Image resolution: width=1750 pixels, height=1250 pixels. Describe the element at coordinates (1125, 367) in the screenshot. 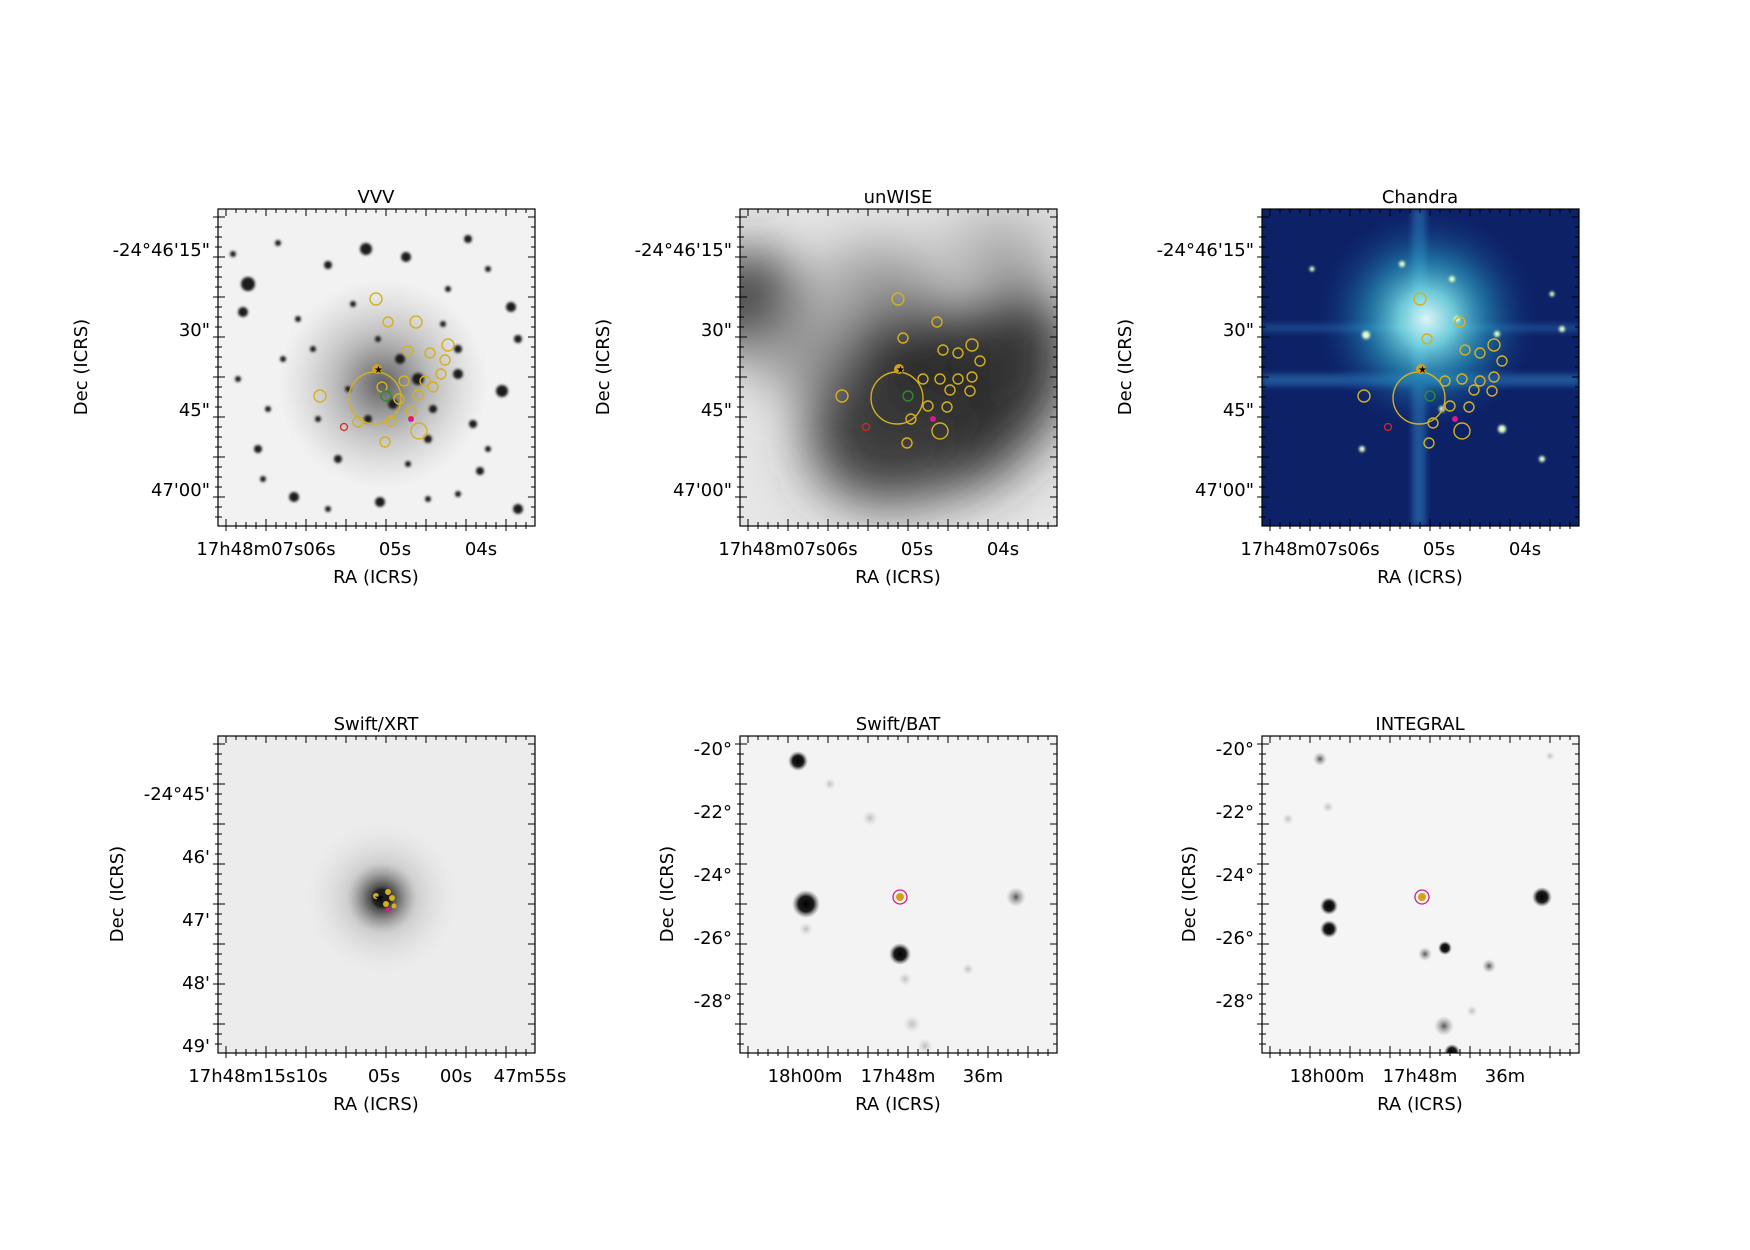

I see `ylabel-chandra: Dec (ICRS)` at that location.